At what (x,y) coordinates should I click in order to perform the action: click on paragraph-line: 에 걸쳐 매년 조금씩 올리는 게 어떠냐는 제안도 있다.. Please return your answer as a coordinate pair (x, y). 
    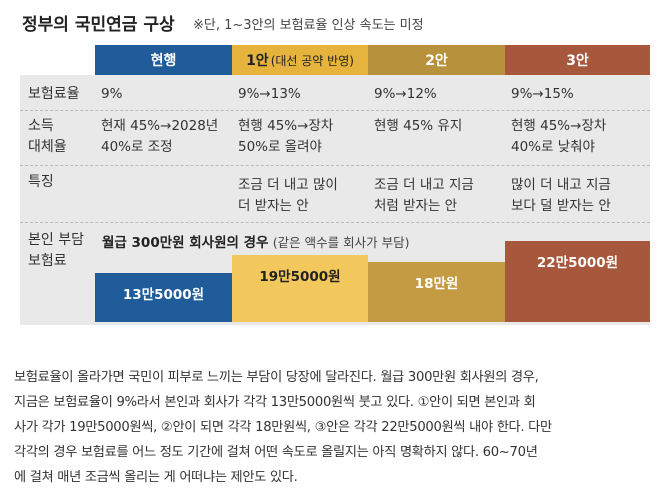
    Looking at the image, I should click on (156, 477).